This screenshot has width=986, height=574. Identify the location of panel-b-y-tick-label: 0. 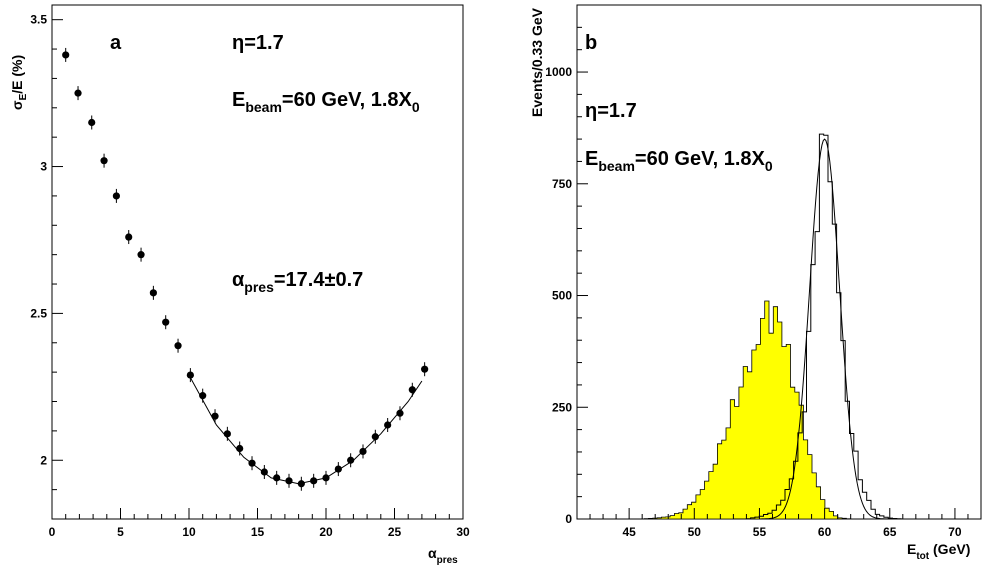
(568, 519).